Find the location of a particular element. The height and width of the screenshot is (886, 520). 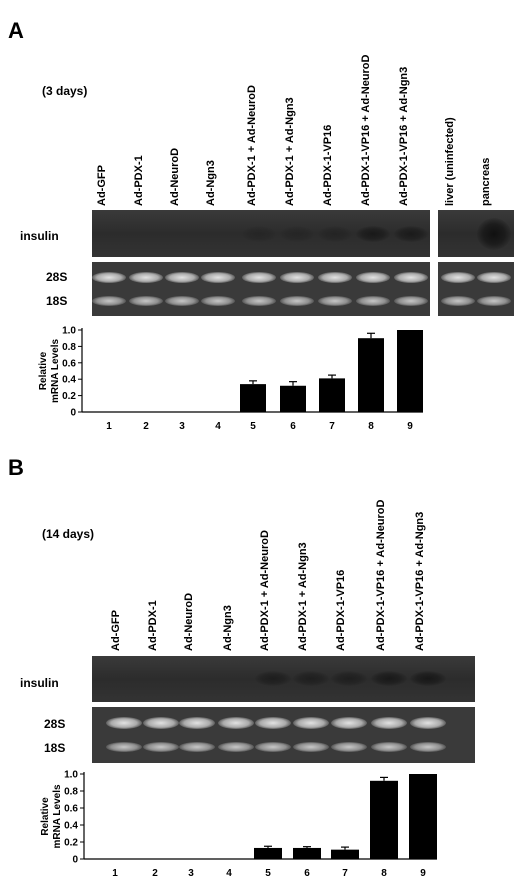

panel-a-insulin-blot is located at coordinates (261, 233).